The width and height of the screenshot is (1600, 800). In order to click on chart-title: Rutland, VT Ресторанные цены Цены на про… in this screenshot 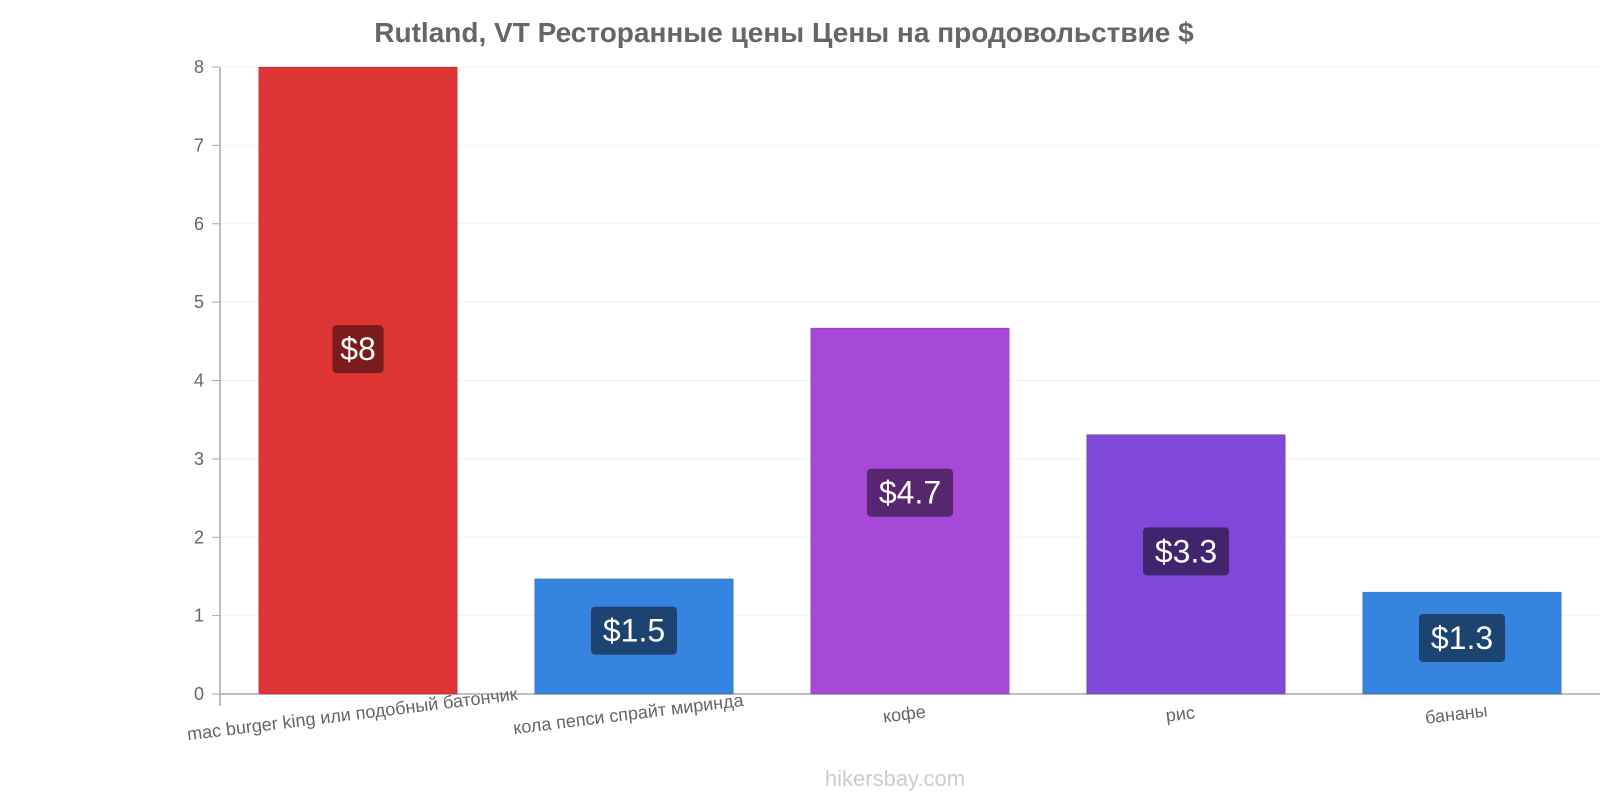, I will do `click(784, 32)`.